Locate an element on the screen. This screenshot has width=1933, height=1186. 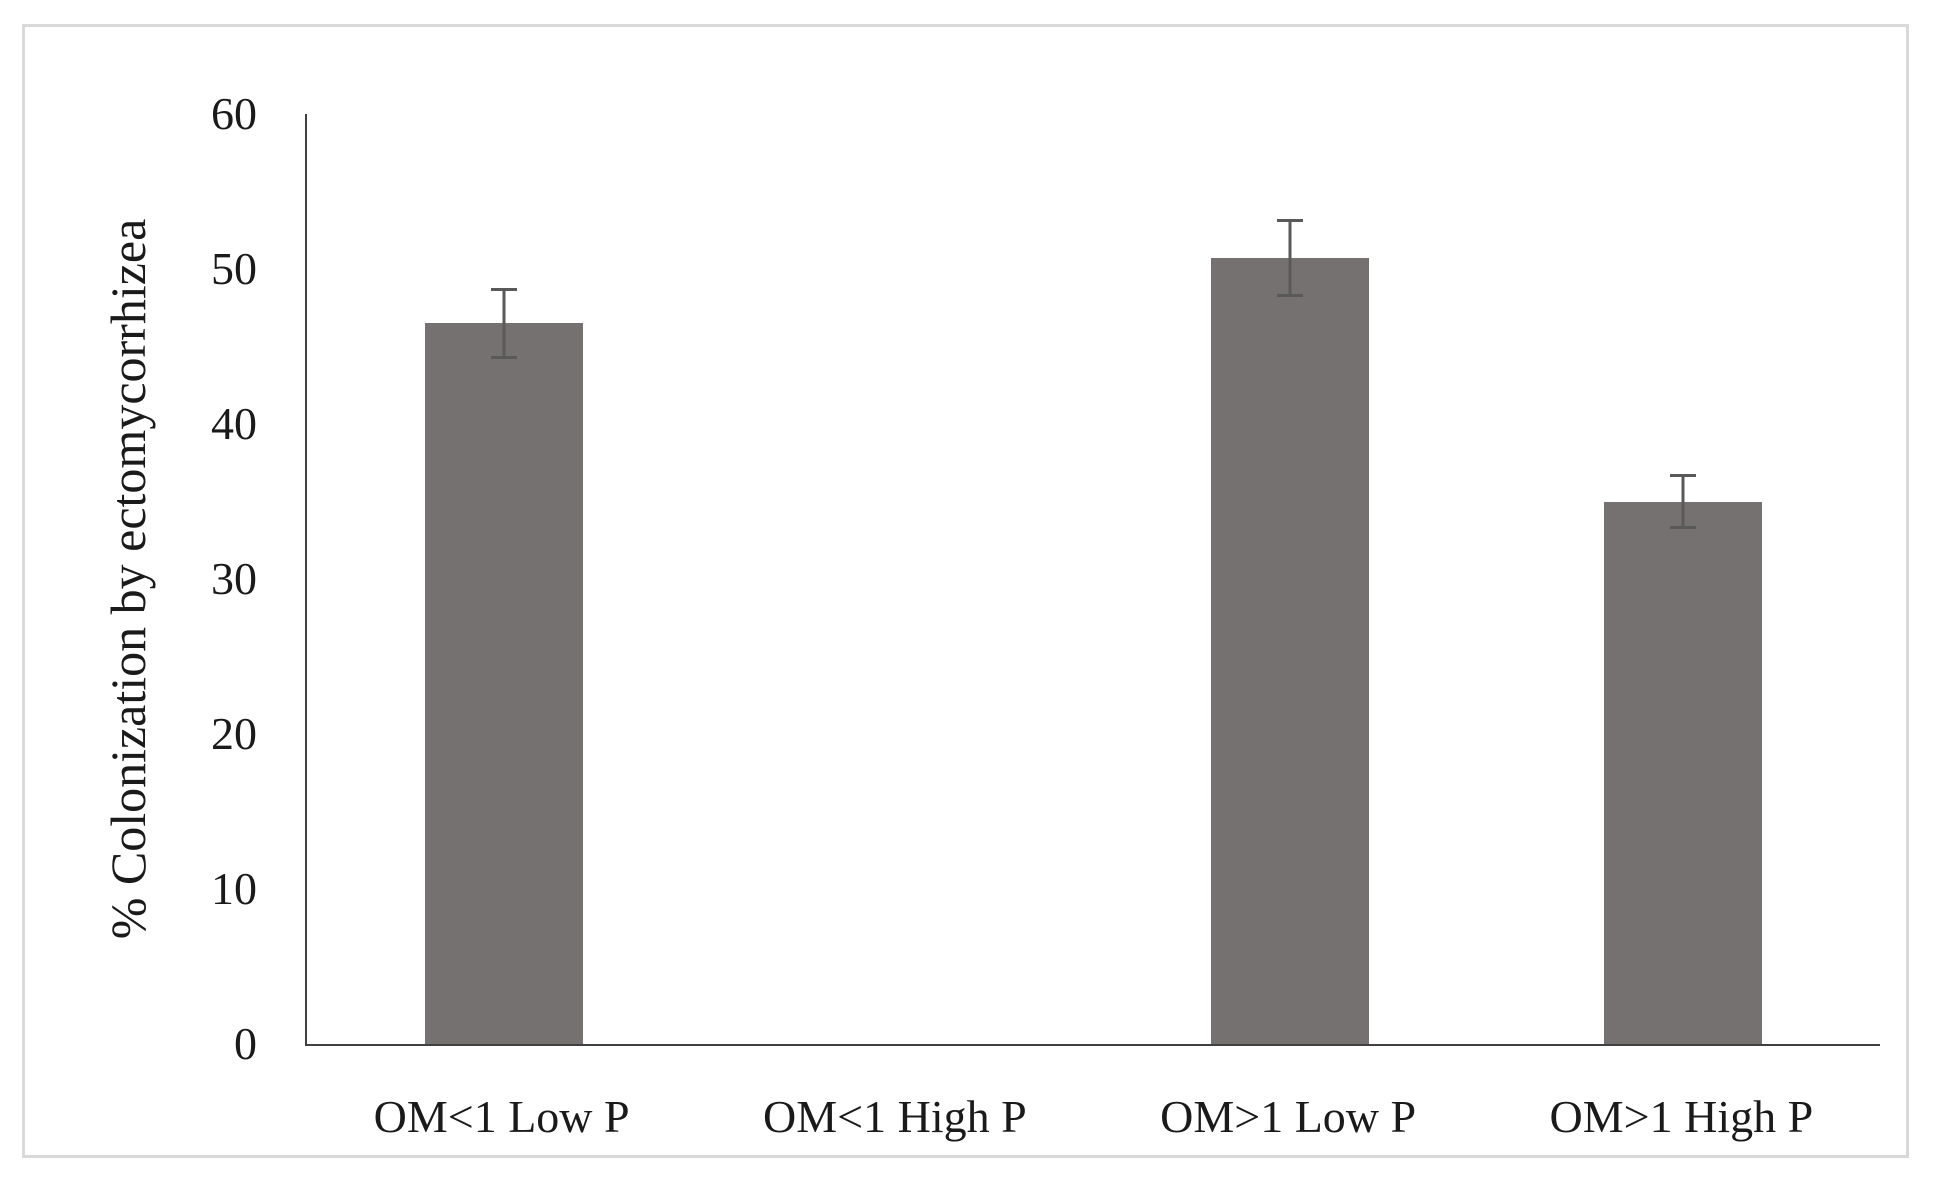
x-category-label: OM>1 High P is located at coordinates (1681, 1116).